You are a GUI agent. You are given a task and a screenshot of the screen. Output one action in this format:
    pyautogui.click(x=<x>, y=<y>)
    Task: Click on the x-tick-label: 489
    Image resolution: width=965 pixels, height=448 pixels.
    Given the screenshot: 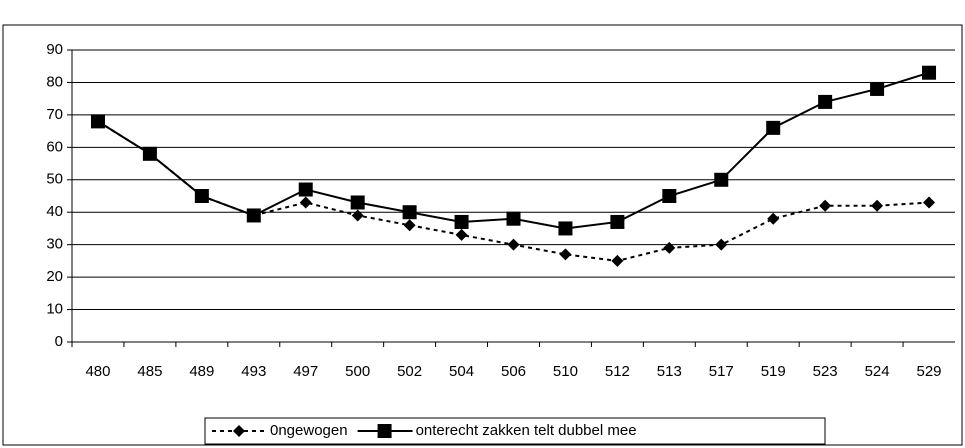 What is the action you would take?
    pyautogui.click(x=201, y=371)
    